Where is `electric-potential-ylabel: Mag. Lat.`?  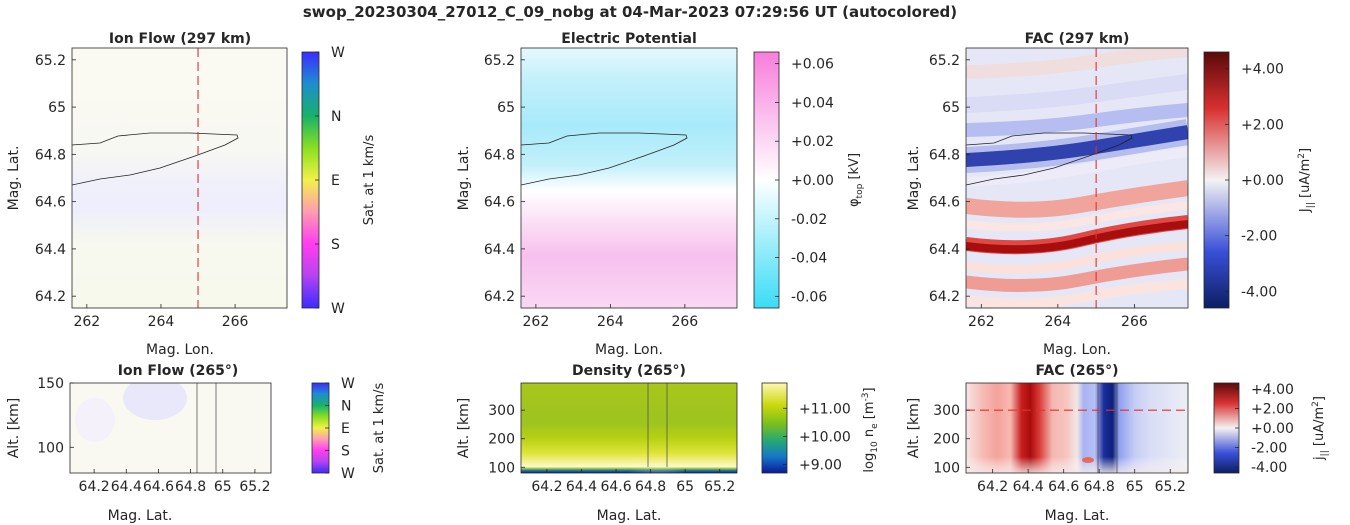 electric-potential-ylabel: Mag. Lat. is located at coordinates (464, 178).